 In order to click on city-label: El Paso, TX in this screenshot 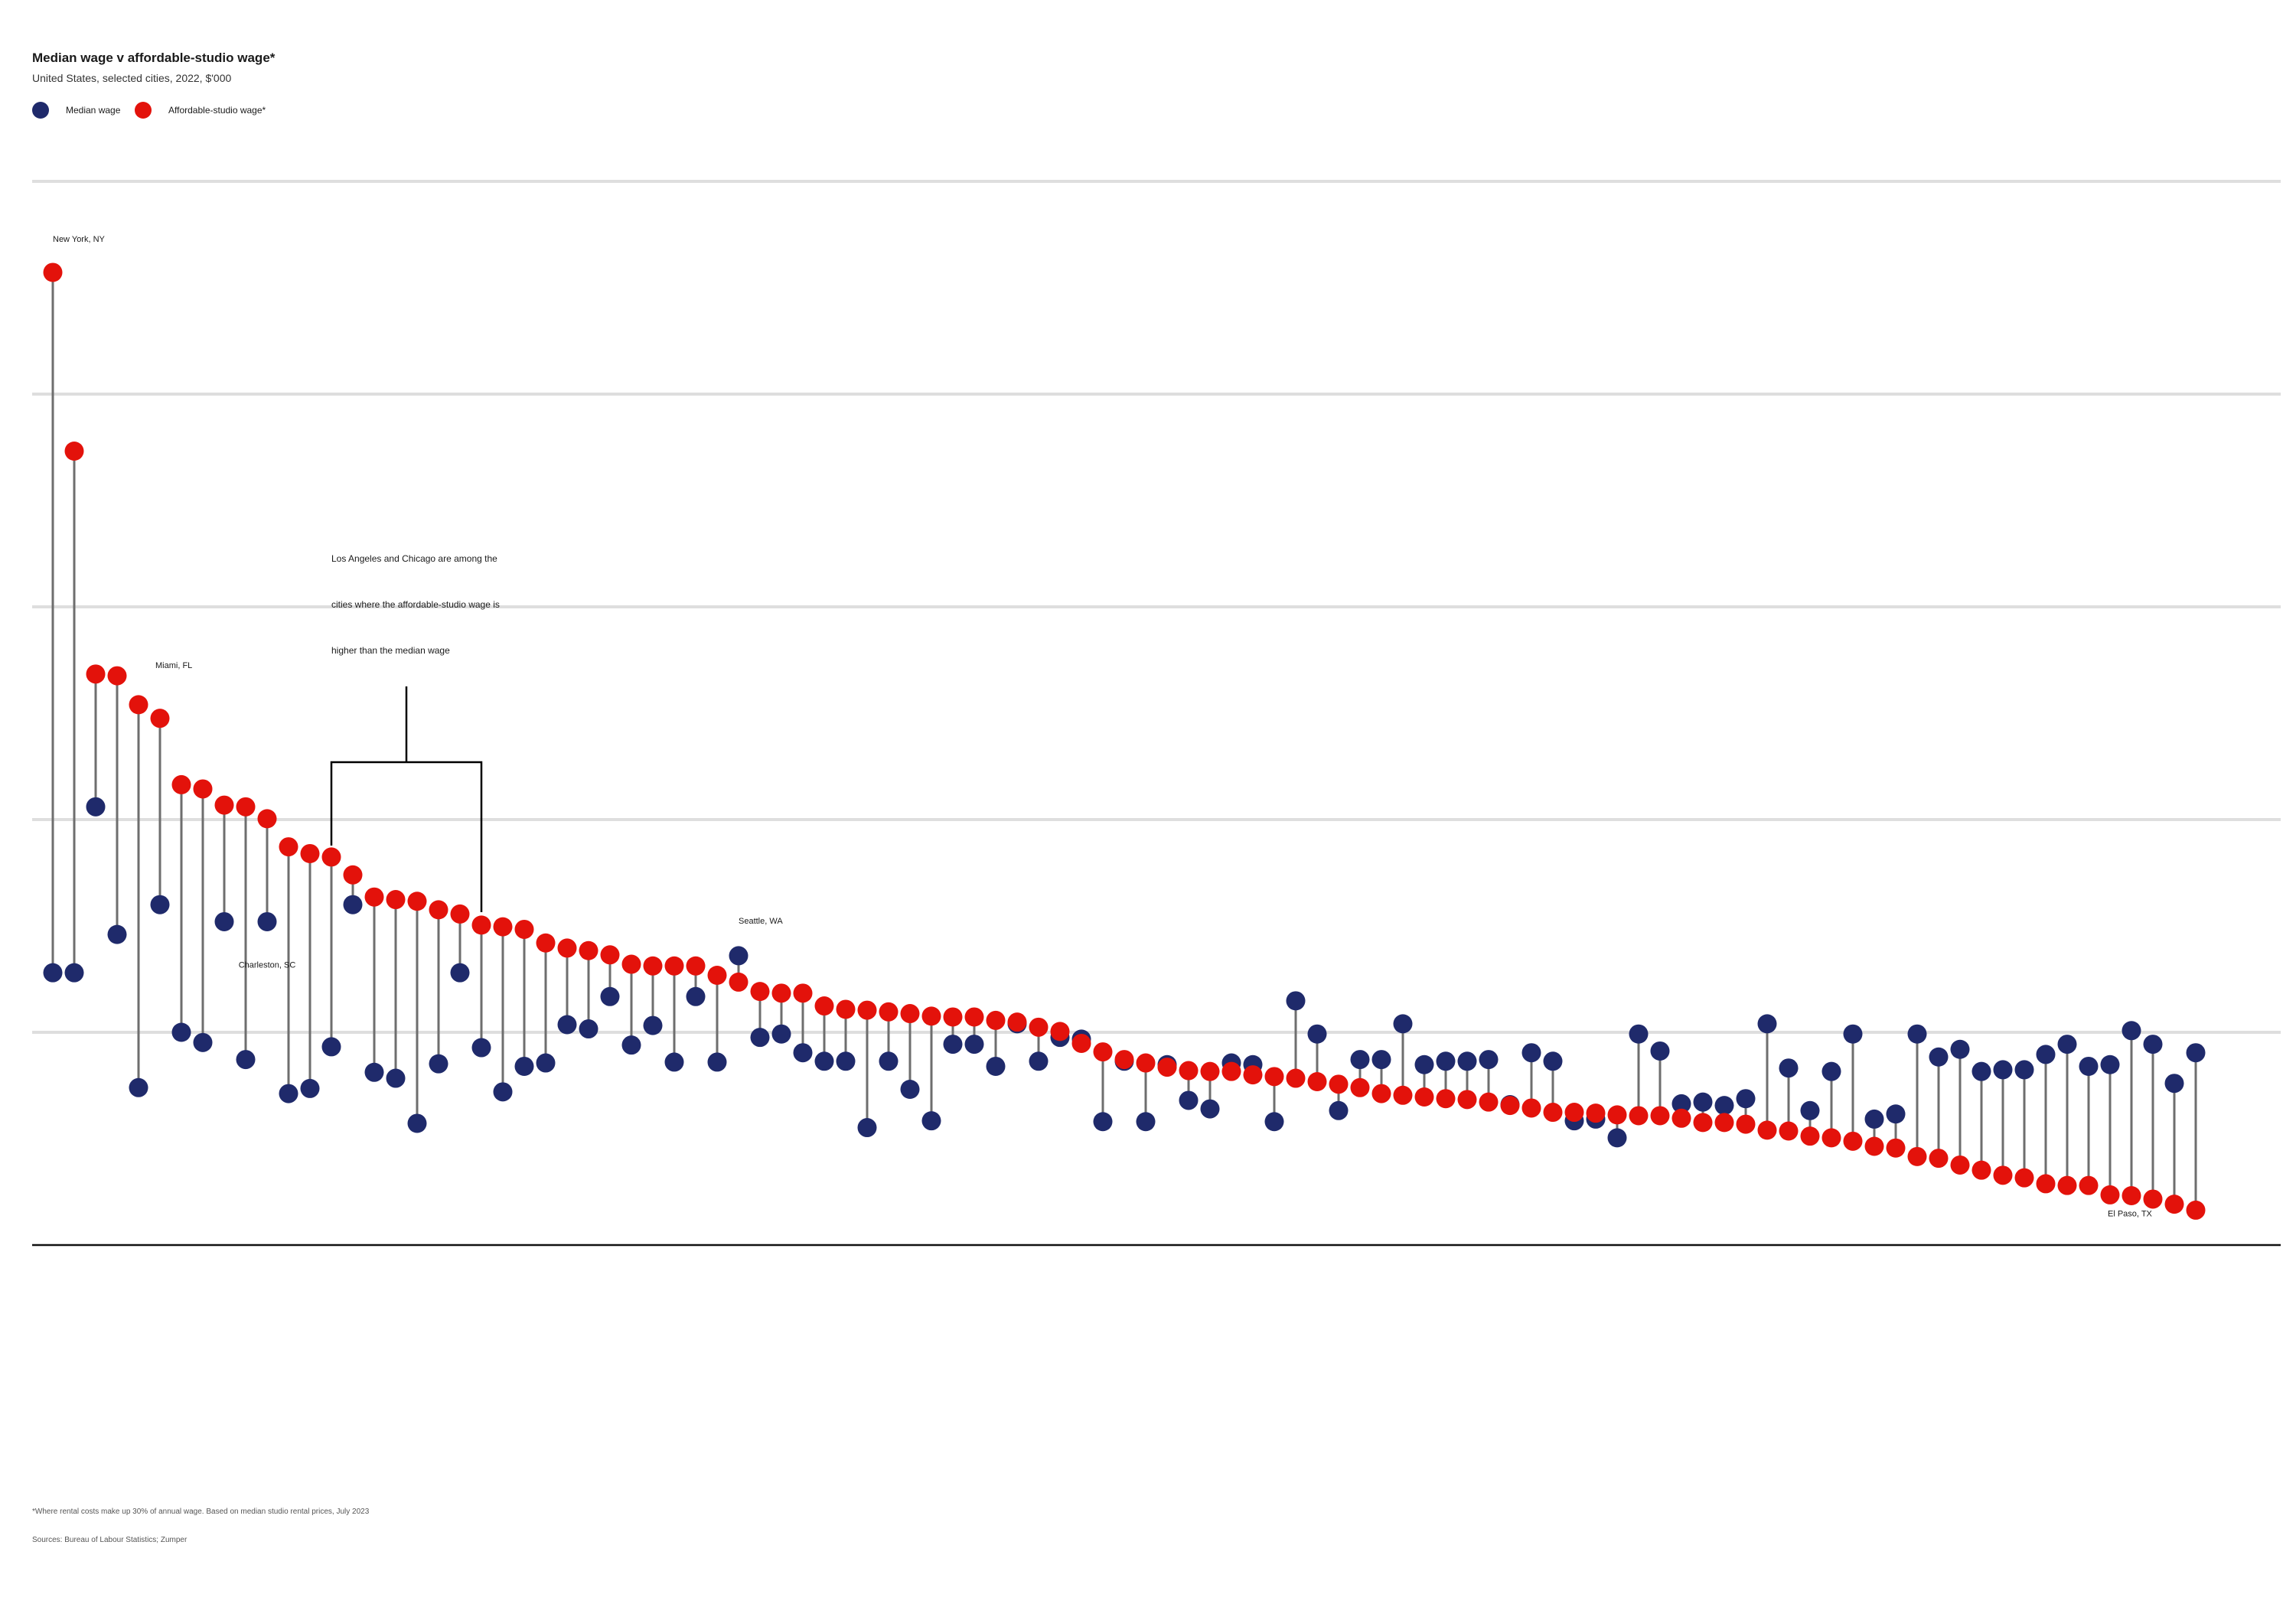, I will do `click(2130, 1213)`.